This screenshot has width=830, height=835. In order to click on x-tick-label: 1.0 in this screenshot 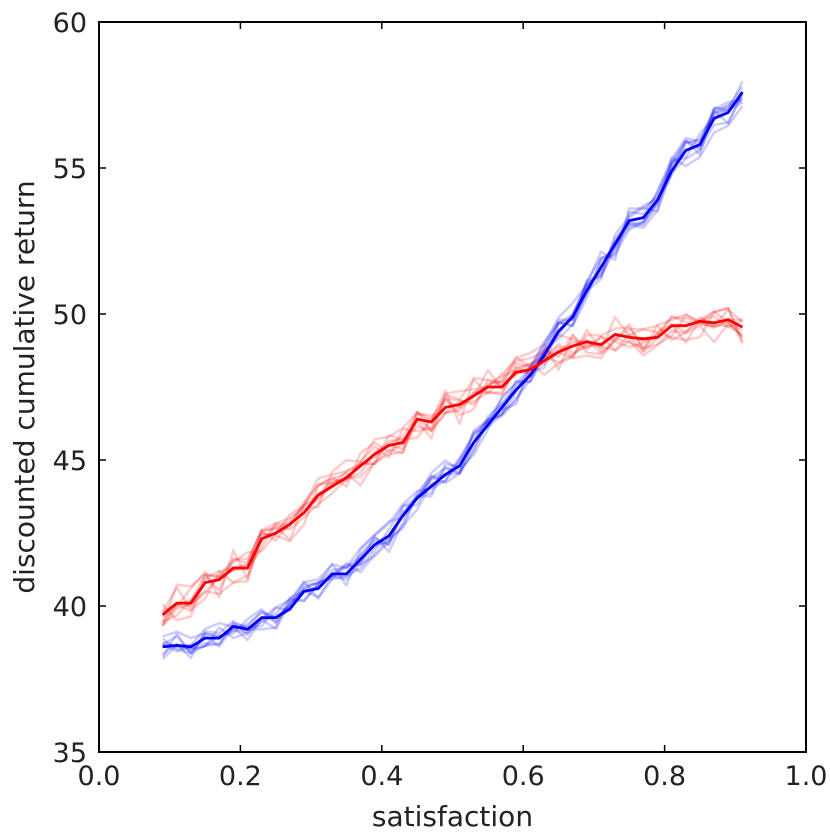, I will do `click(806, 776)`.